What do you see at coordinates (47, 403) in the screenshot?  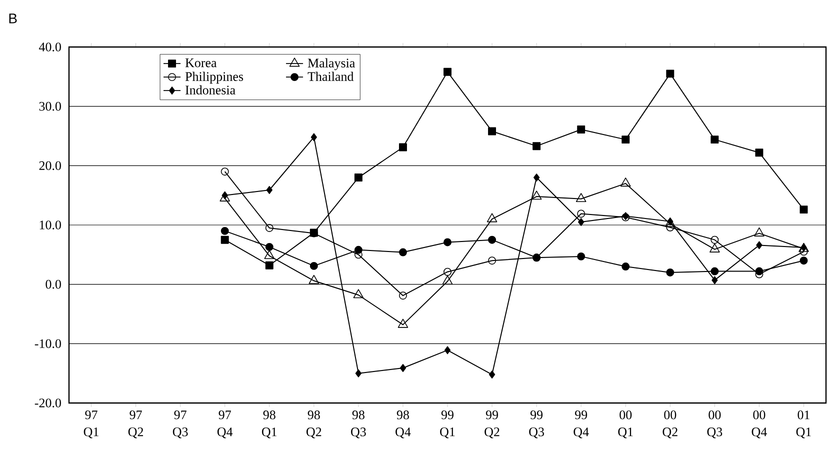 I see `y-tick-label: -20.0` at bounding box center [47, 403].